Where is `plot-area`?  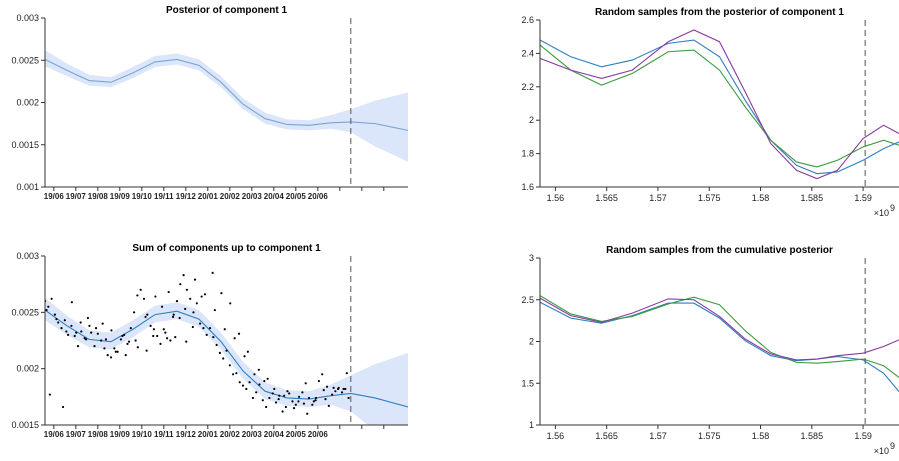 plot-area is located at coordinates (719, 104).